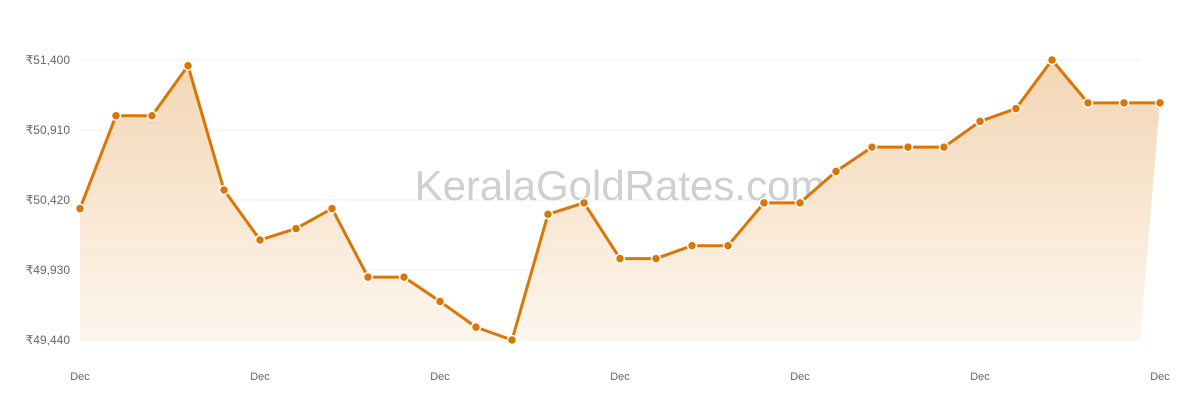 This screenshot has height=400, width=1200. I want to click on y-tick-label: ₹50,910, so click(48, 130).